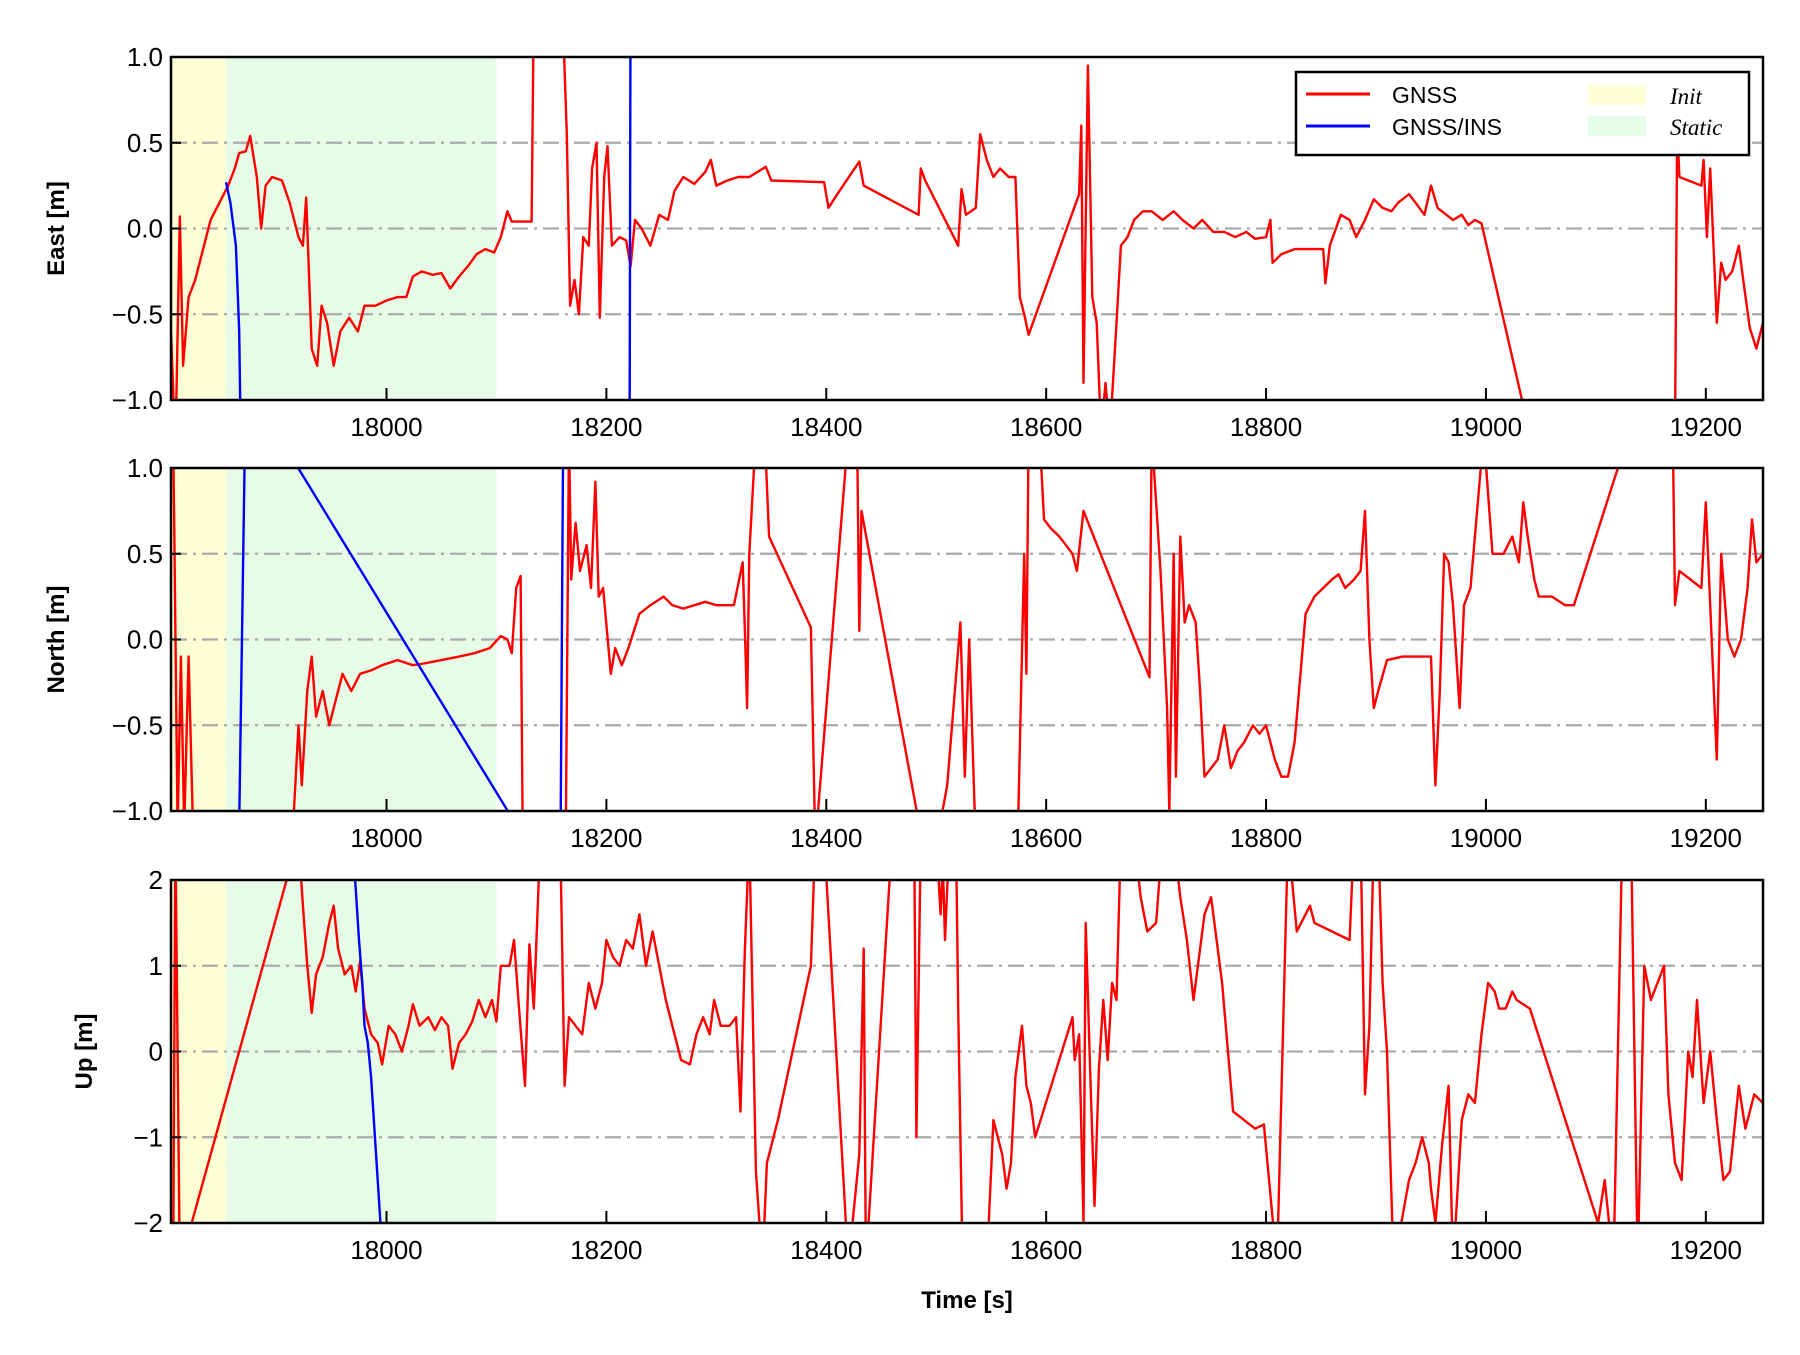 Image resolution: width=1800 pixels, height=1355 pixels. I want to click on x-axis-label: Time [s], so click(967, 1300).